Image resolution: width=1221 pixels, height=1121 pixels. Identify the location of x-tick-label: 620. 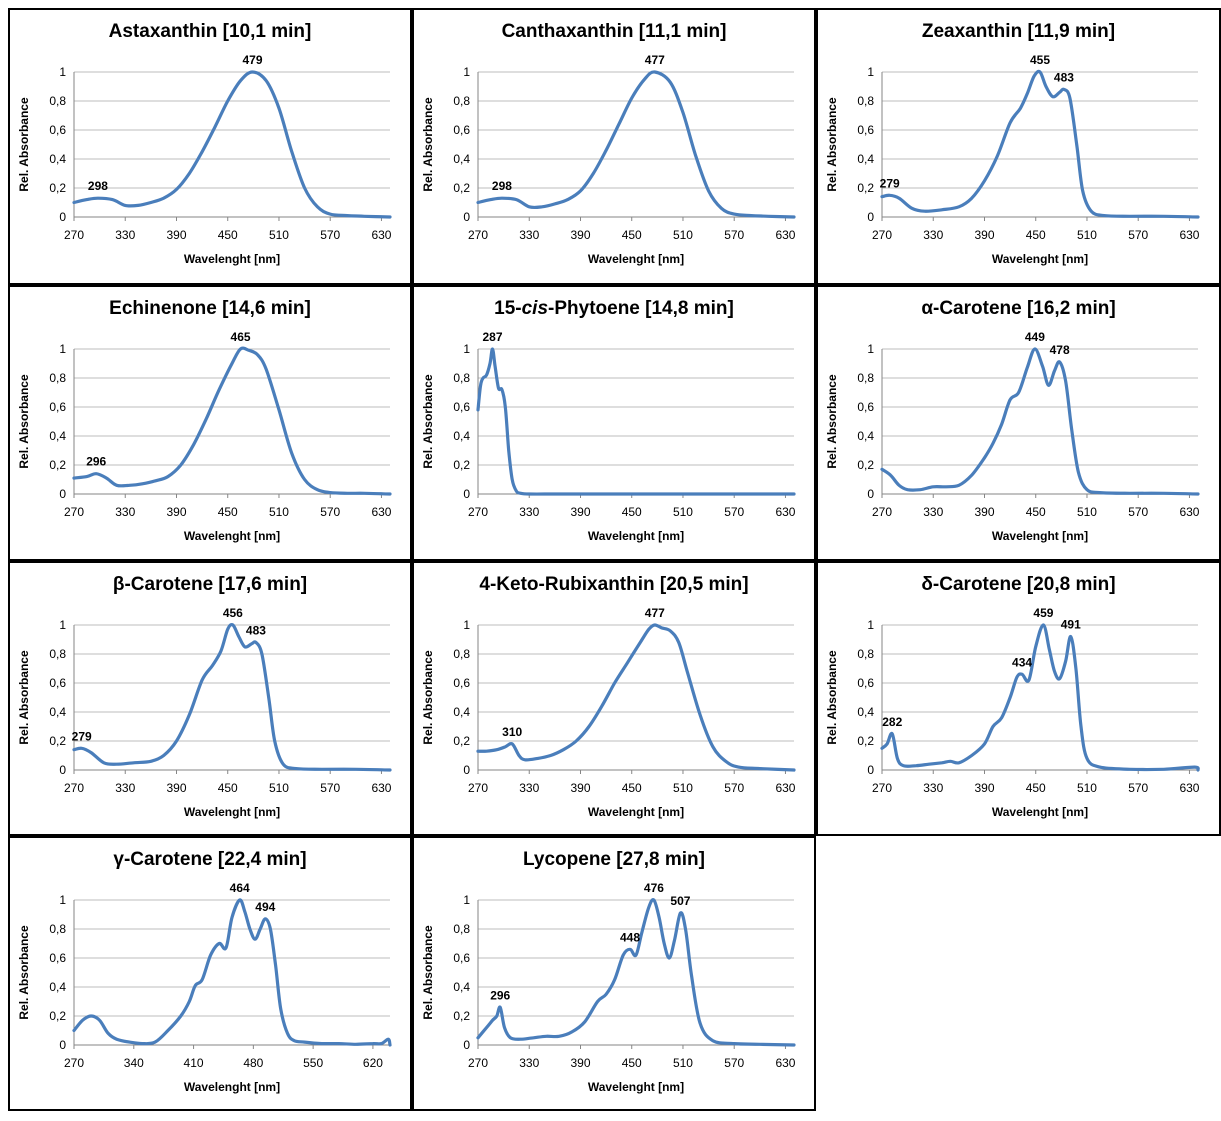
(373, 1063).